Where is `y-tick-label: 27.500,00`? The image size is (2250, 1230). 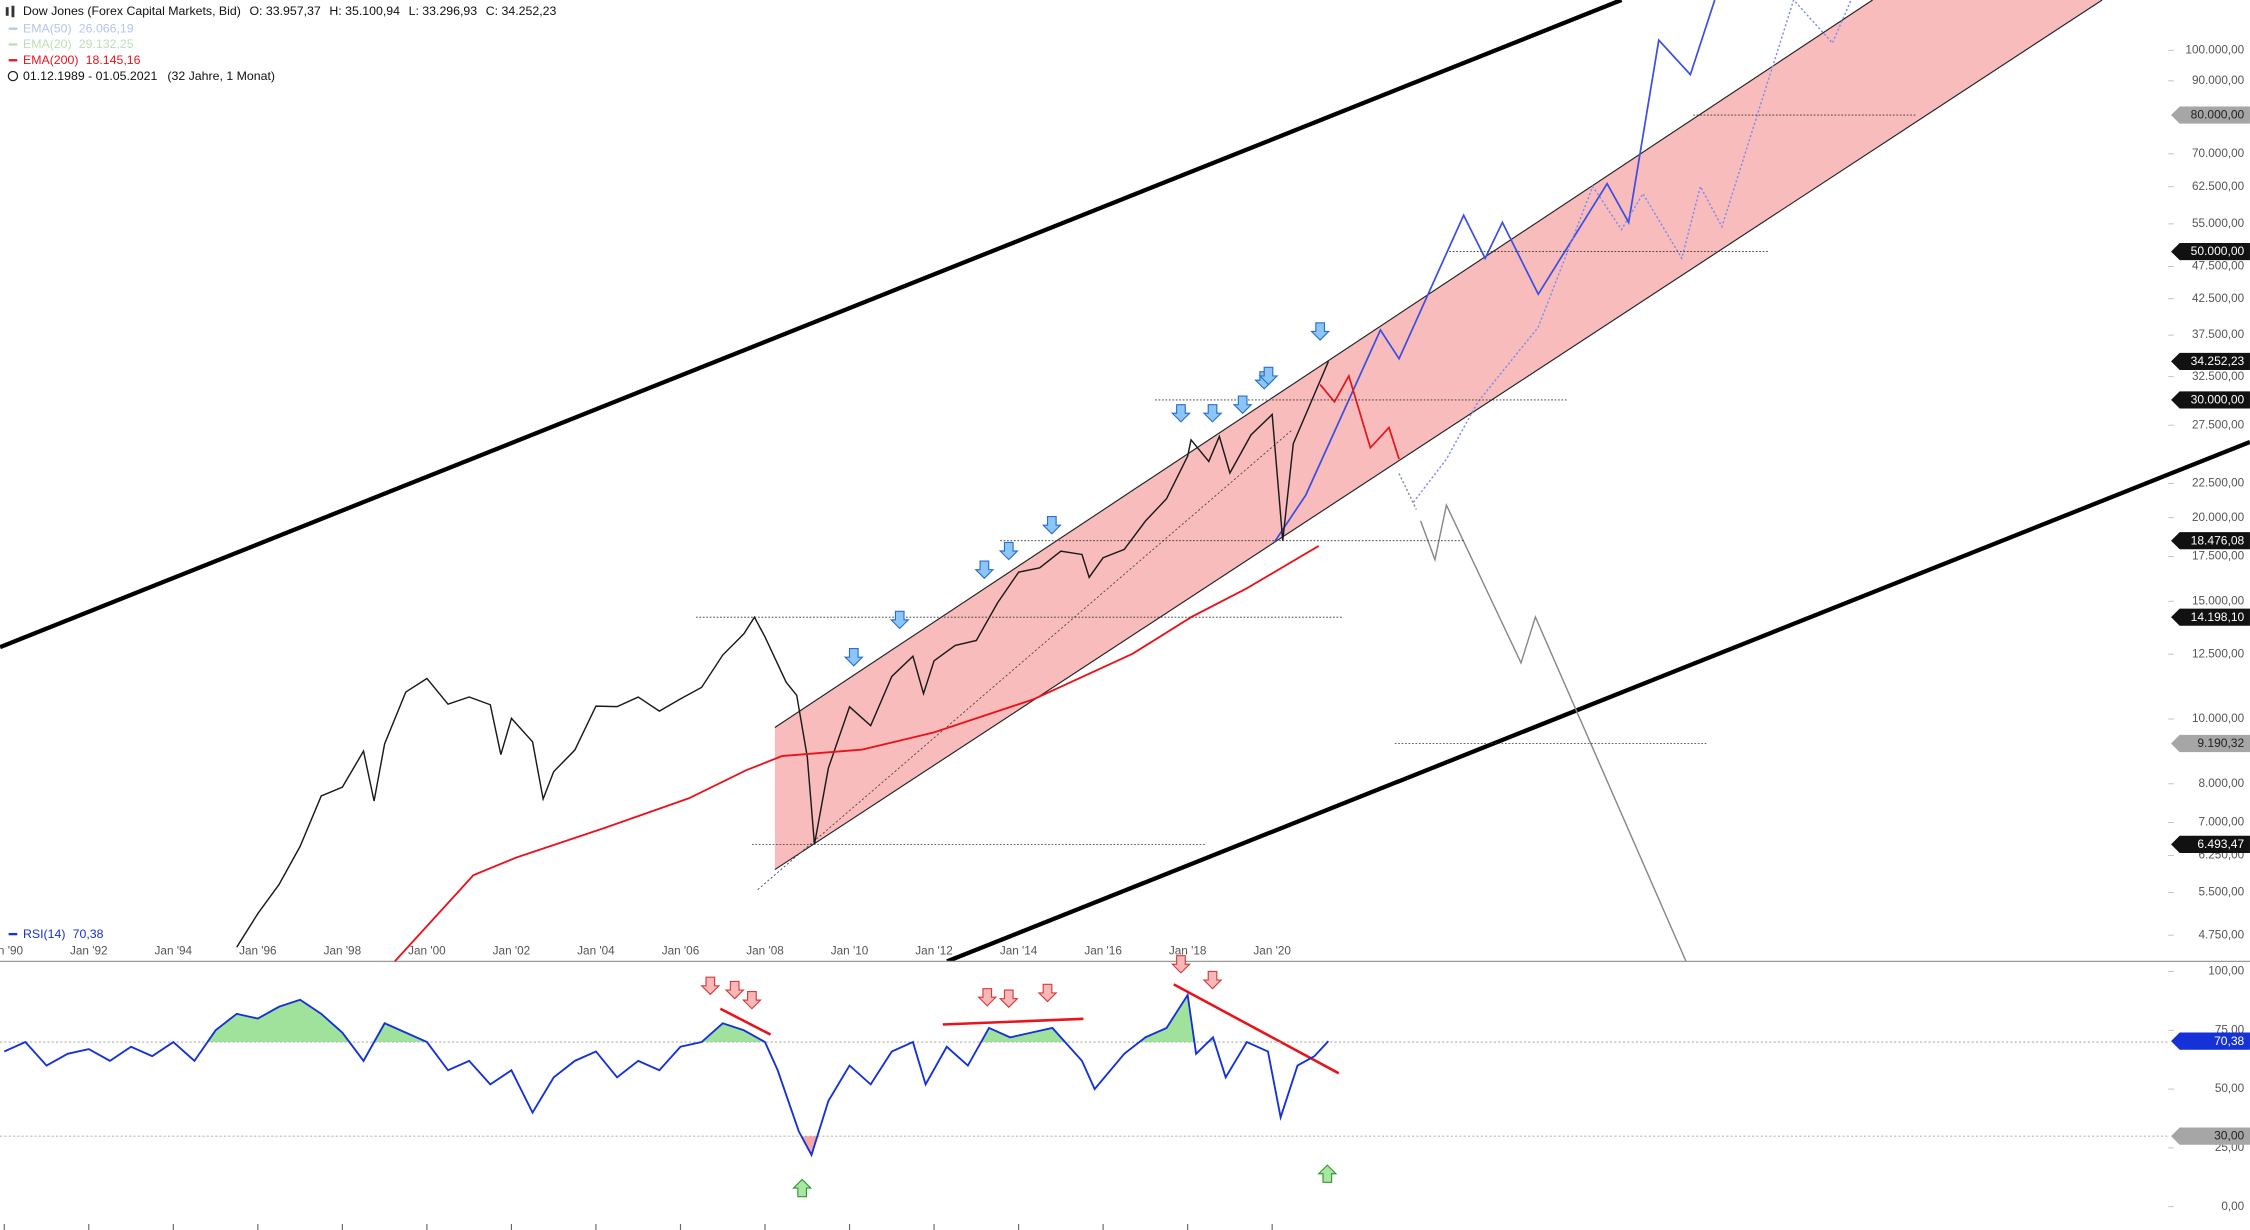
y-tick-label: 27.500,00 is located at coordinates (2218, 424).